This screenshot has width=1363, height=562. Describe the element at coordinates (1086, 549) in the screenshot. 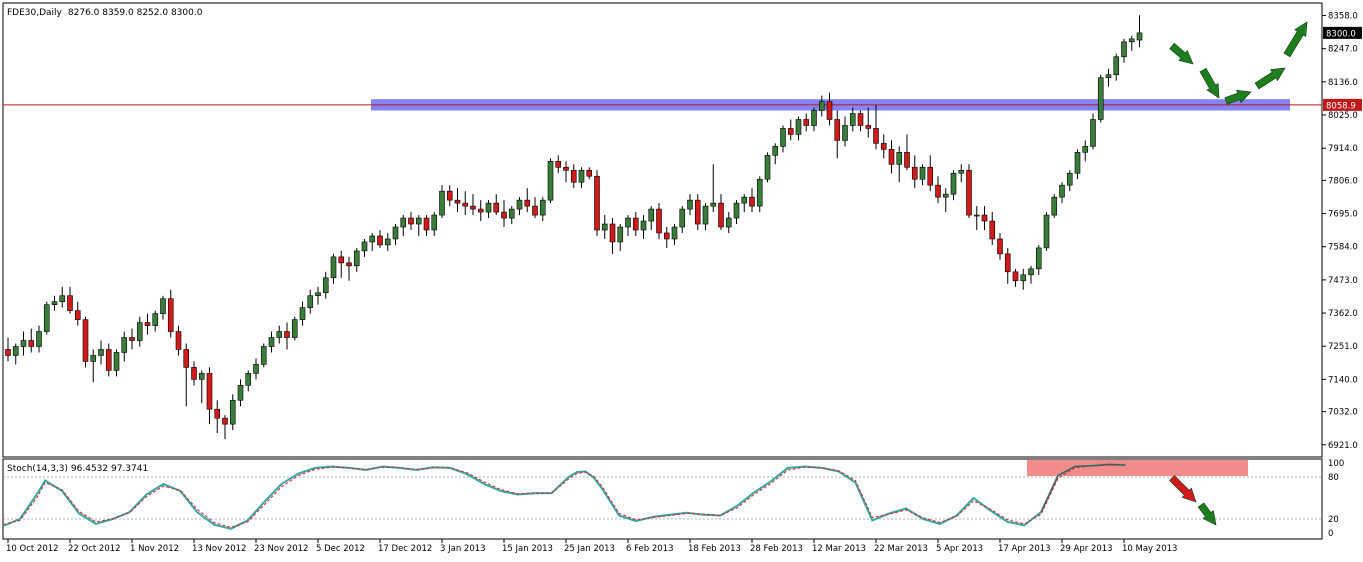

I see `date-tick-label: 29 Apr 2013` at that location.